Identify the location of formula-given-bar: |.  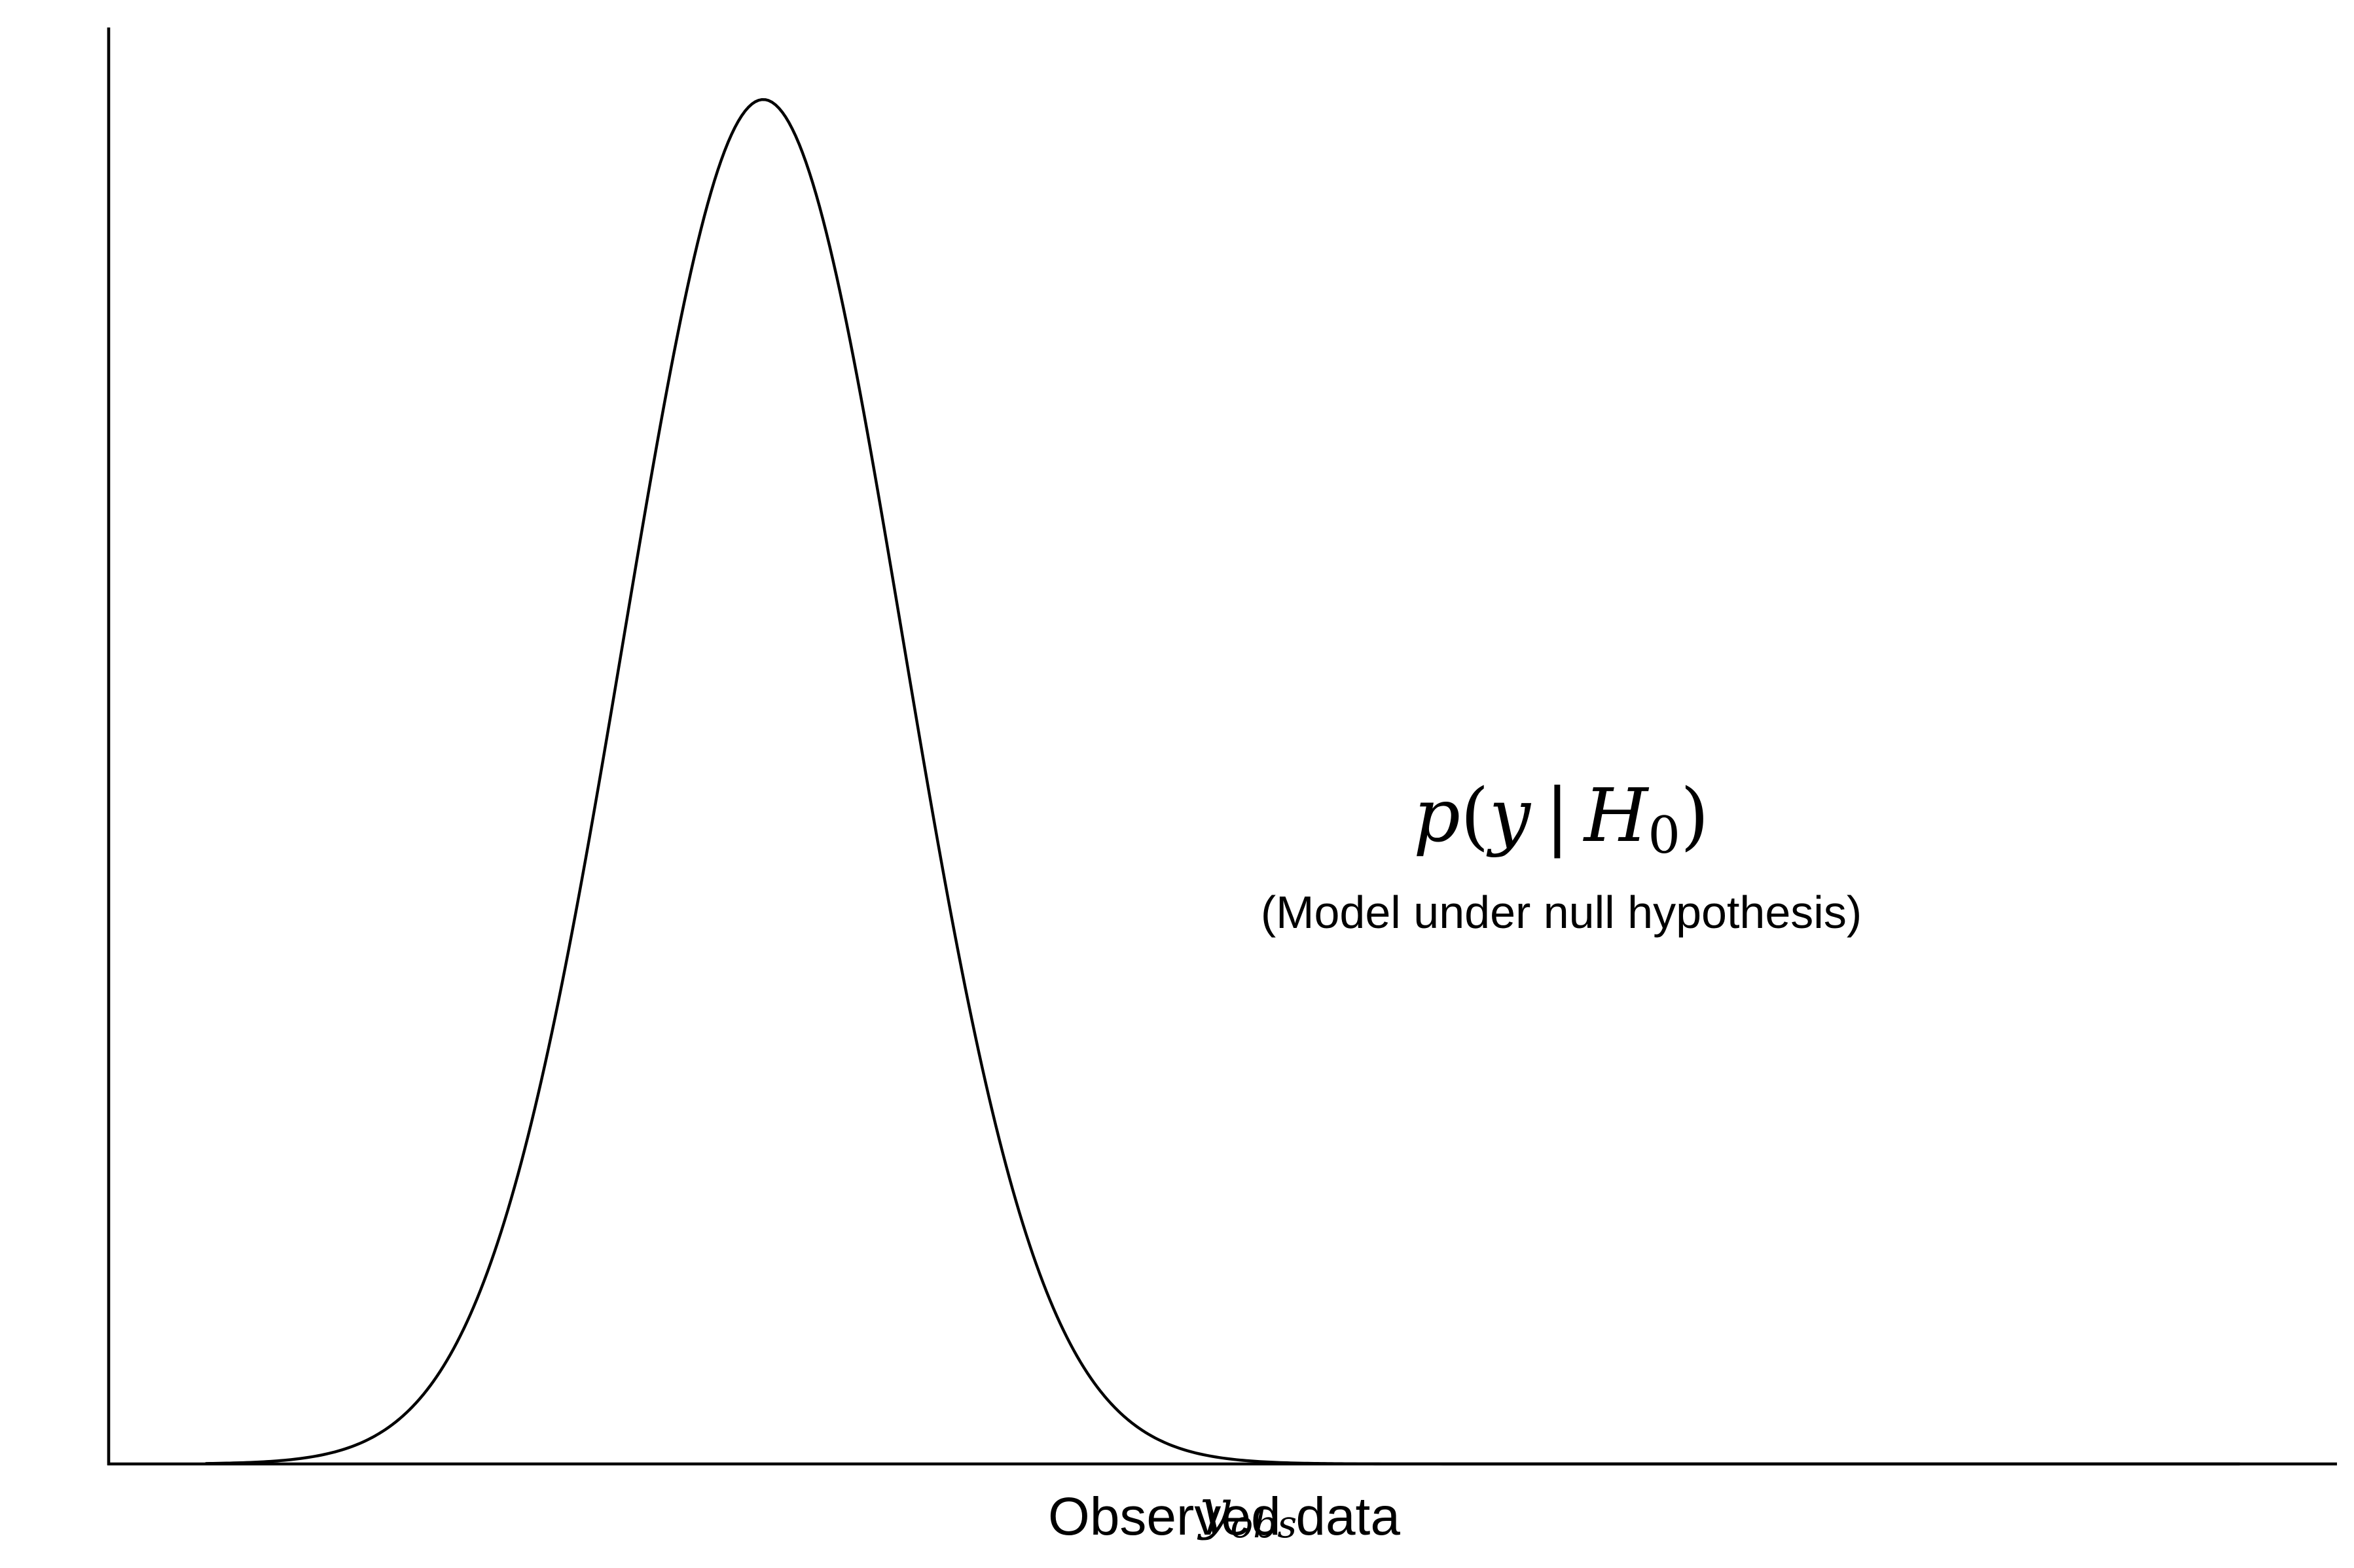
(1557, 816).